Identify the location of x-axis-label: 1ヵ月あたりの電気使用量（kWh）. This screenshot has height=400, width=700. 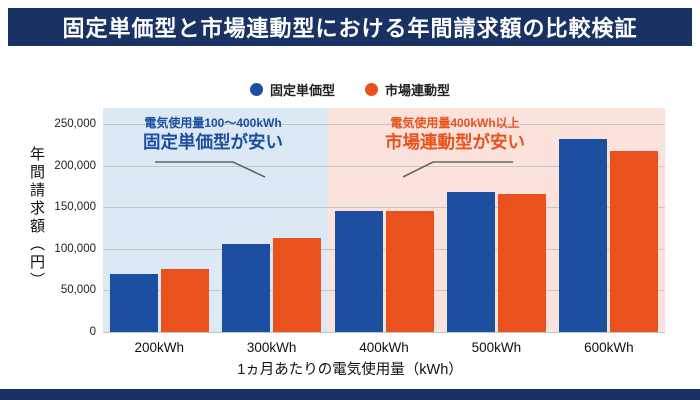
(350, 370).